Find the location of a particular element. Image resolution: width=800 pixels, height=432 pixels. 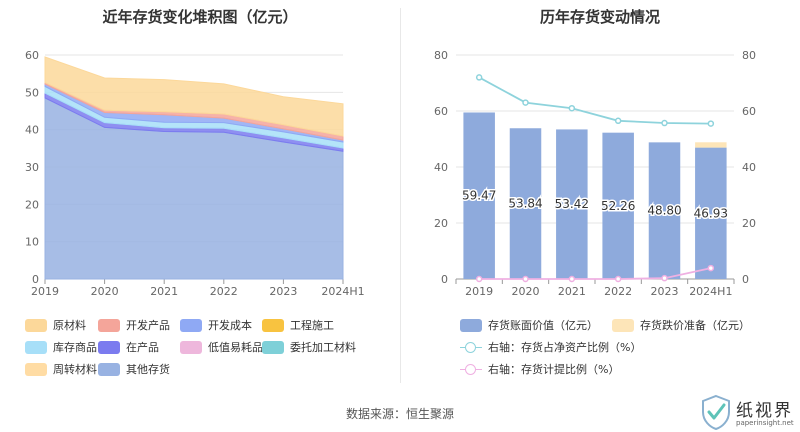

legend-label: 开发产品 is located at coordinates (148, 325).